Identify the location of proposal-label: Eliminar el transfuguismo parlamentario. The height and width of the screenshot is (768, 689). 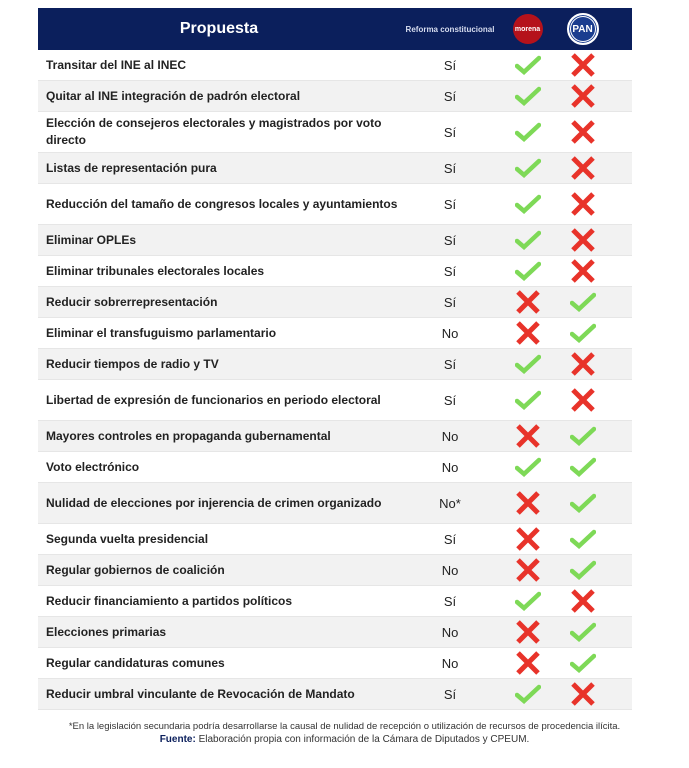
(161, 332).